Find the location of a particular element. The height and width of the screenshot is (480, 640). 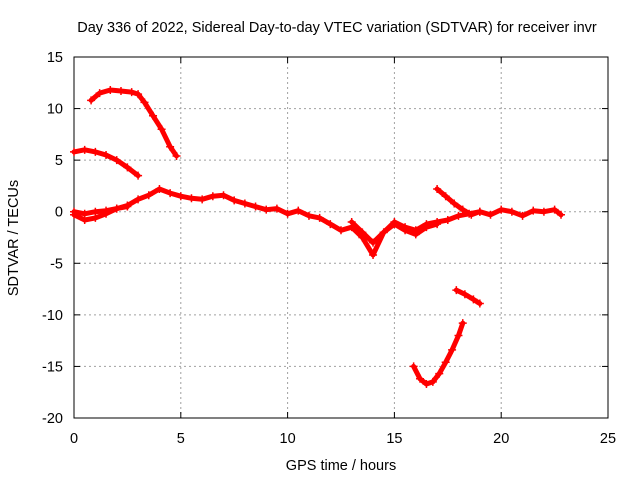

y-tick-label: -10 is located at coordinates (52, 316).